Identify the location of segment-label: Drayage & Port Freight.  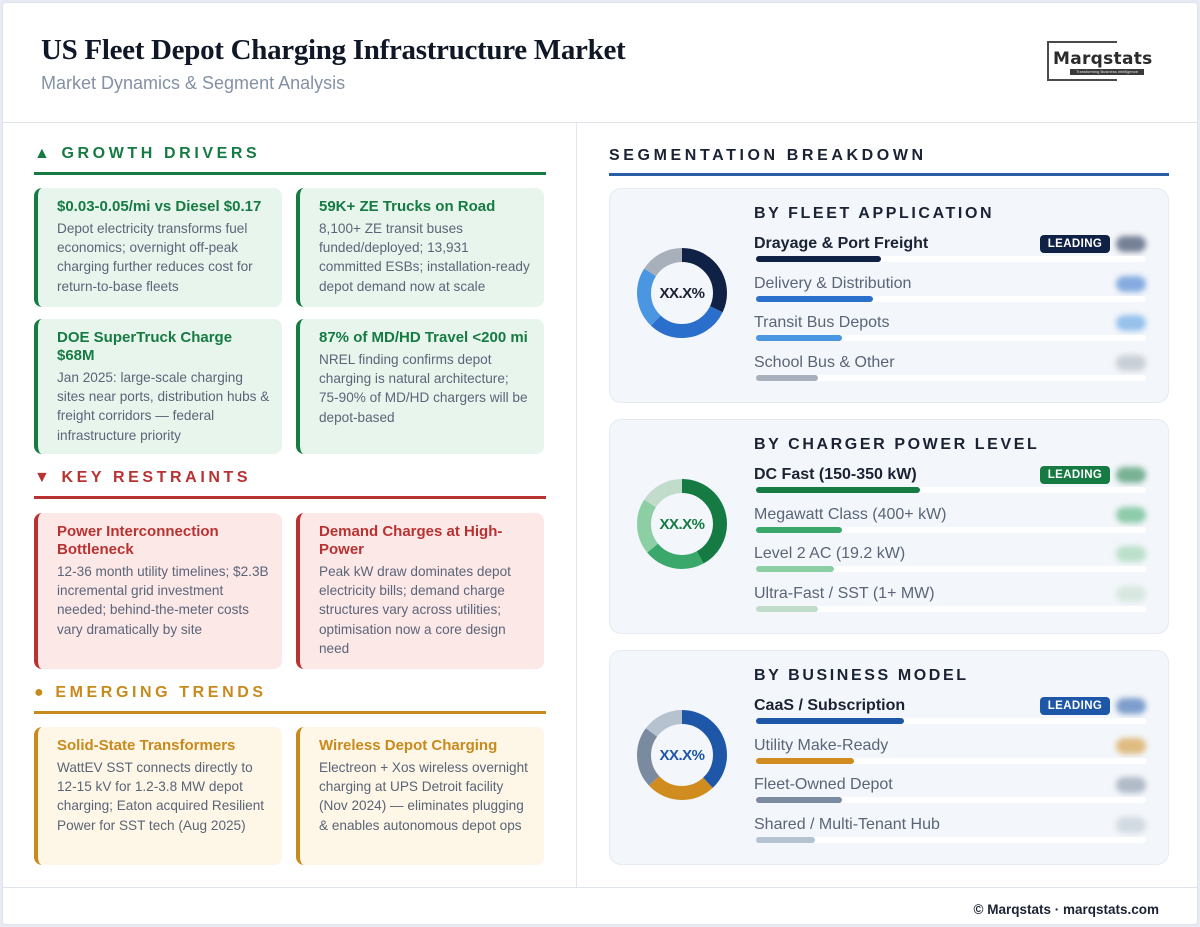
(841, 243).